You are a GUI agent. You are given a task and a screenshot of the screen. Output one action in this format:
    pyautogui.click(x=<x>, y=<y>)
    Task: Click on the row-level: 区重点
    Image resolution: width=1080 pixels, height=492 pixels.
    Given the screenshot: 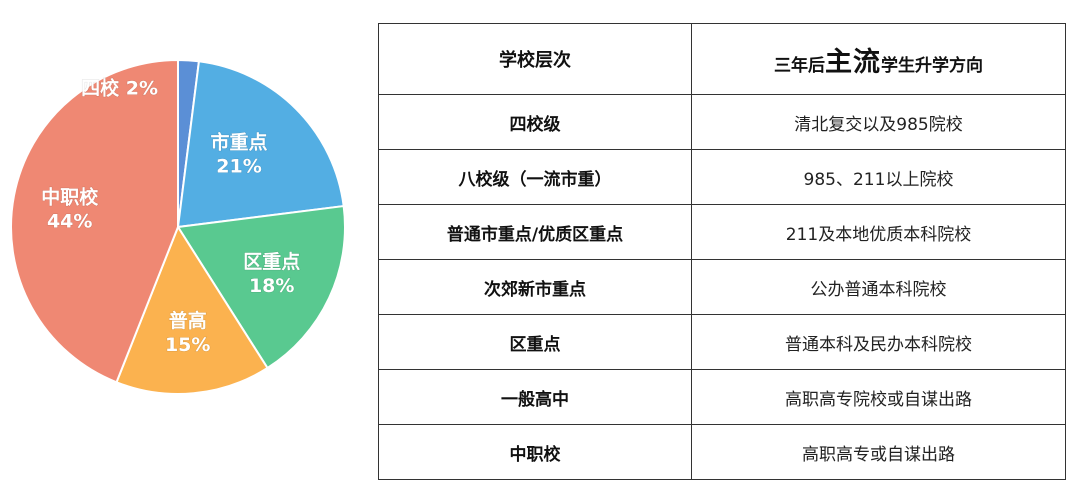 What is the action you would take?
    pyautogui.click(x=535, y=342)
    